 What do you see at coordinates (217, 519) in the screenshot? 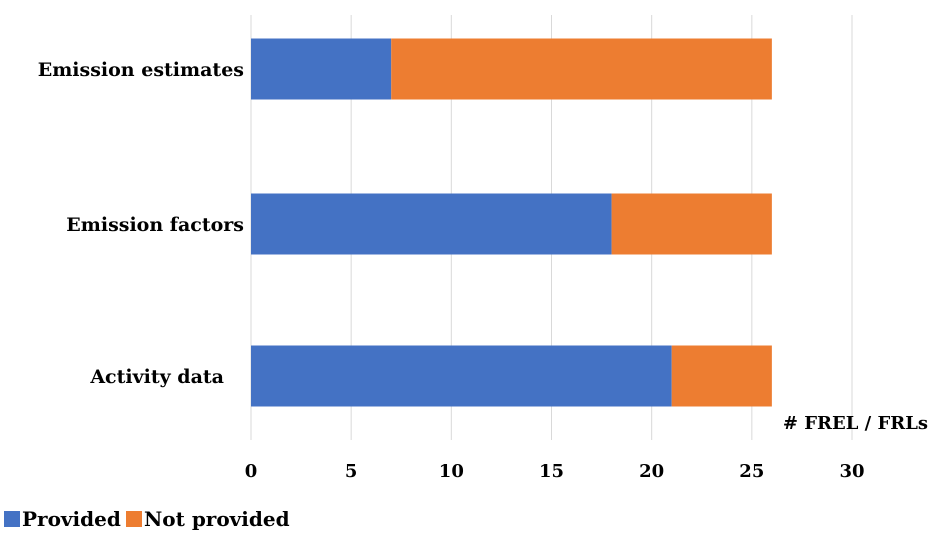
I see `legend-label: Not provided` at bounding box center [217, 519].